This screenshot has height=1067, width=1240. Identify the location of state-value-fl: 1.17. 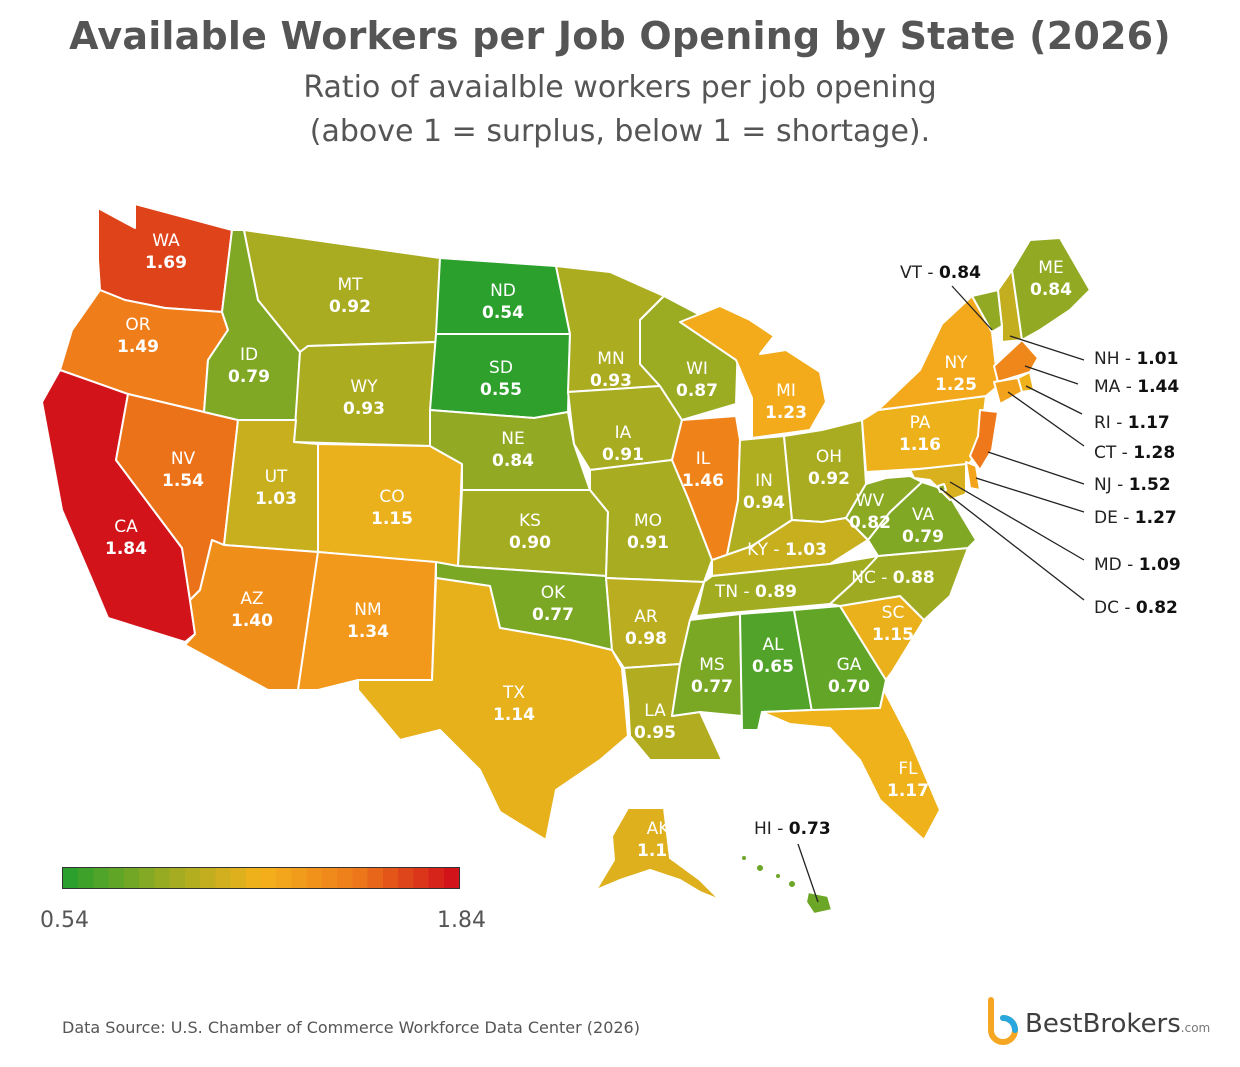
(908, 791).